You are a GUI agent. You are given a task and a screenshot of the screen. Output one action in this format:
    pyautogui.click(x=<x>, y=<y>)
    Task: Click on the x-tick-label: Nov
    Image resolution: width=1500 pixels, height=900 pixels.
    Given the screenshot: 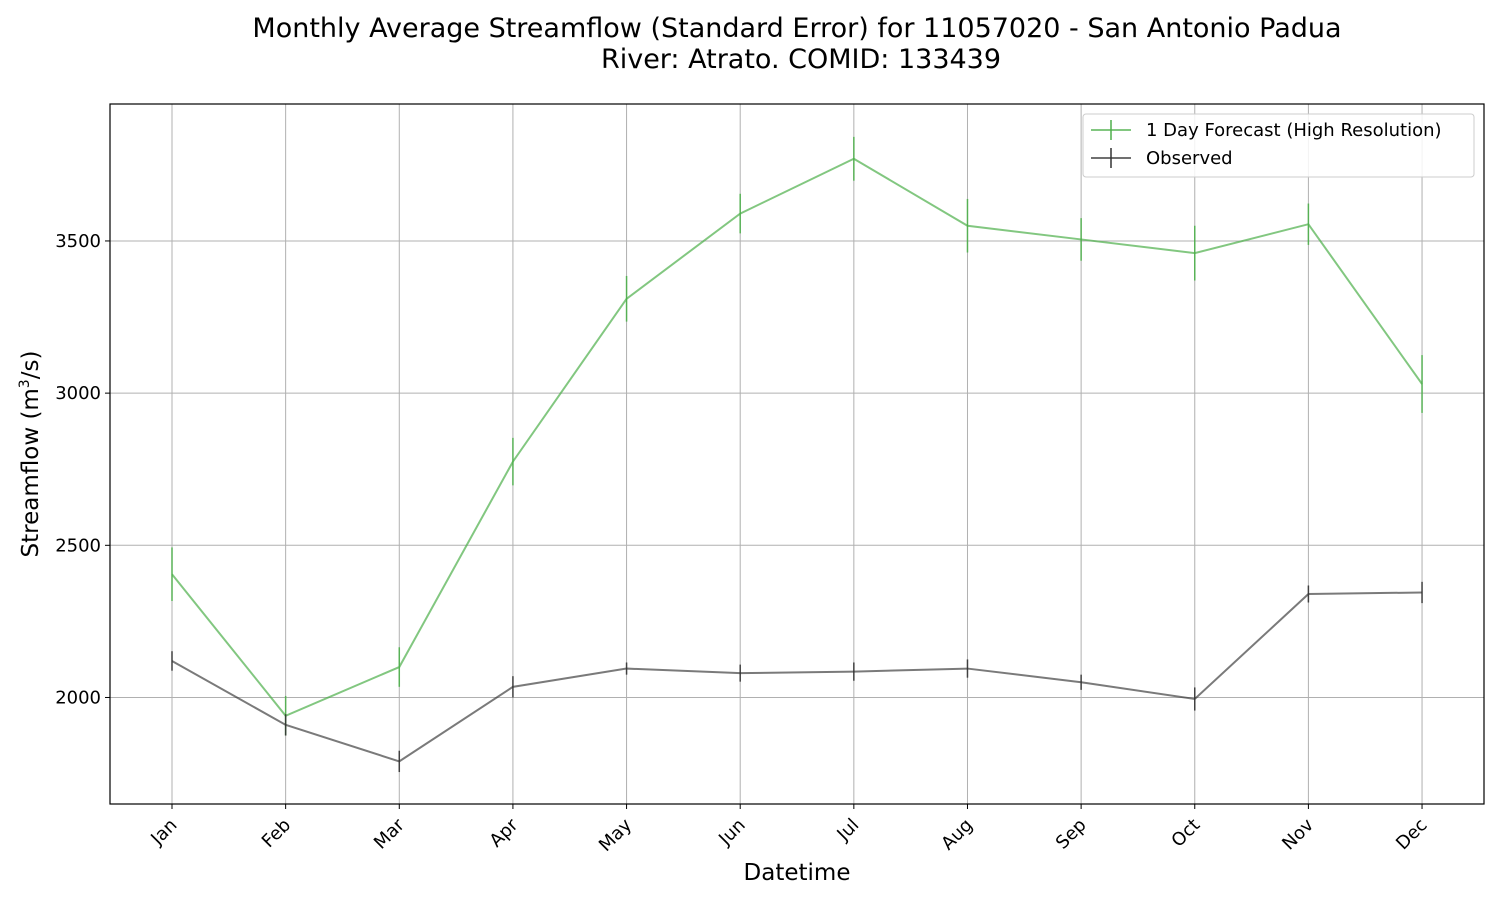 What is the action you would take?
    pyautogui.click(x=1298, y=834)
    